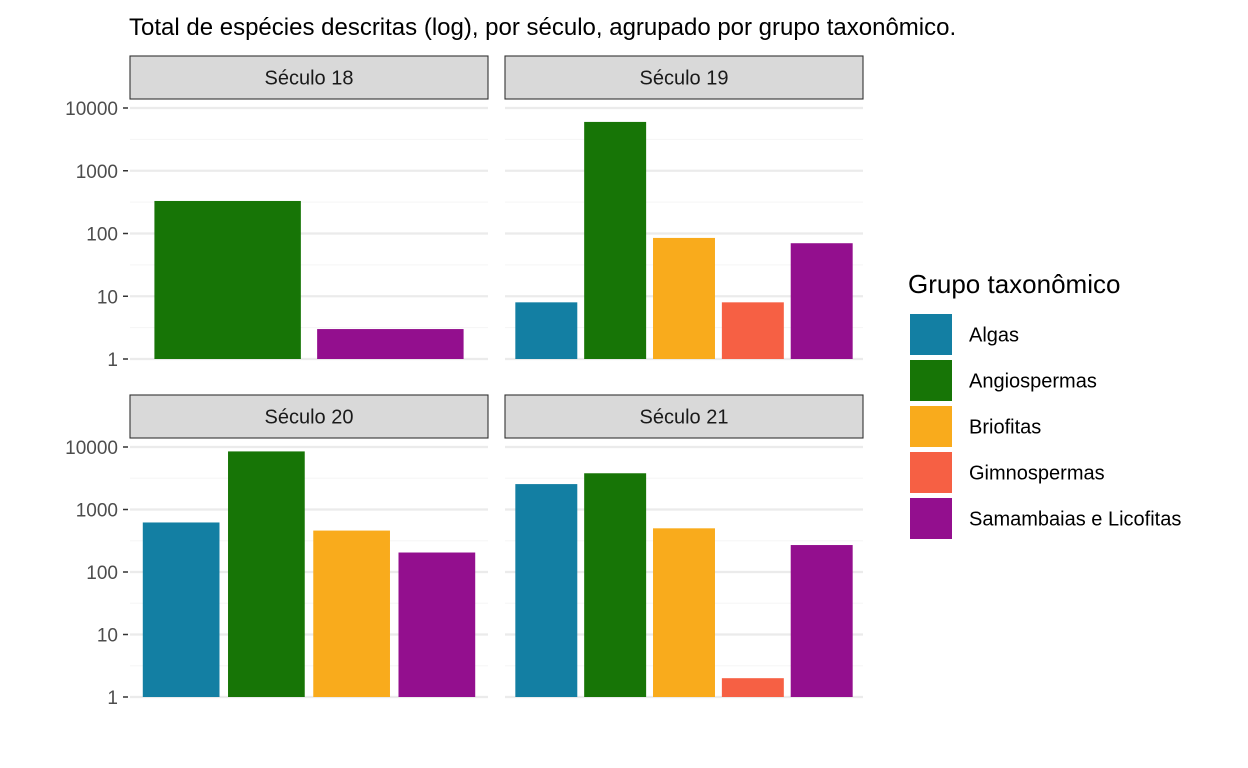 The height and width of the screenshot is (768, 1248). Describe the element at coordinates (1033, 382) in the screenshot. I see `legend-label: Angiospermas` at that location.